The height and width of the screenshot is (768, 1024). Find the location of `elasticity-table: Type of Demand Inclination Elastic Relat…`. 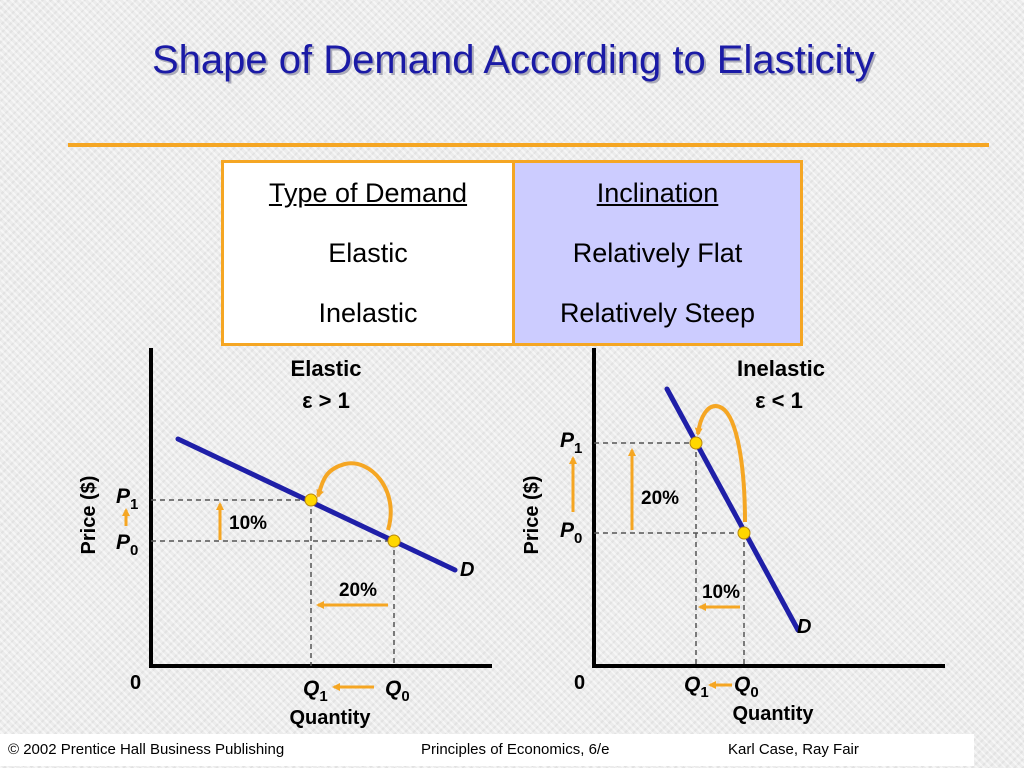

elasticity-table: Type of Demand Inclination Elastic Relat… is located at coordinates (512, 253).